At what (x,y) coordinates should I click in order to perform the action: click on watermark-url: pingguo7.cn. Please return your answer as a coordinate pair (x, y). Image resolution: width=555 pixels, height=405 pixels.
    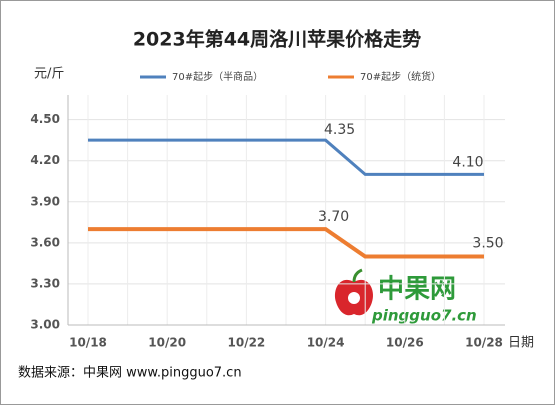
    Looking at the image, I should click on (424, 316).